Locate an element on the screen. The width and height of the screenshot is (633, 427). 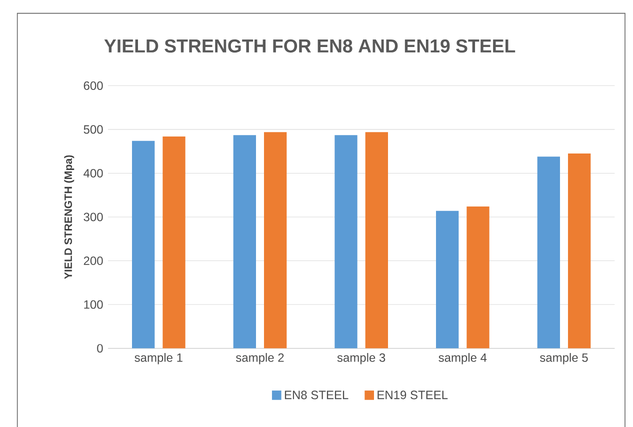
y-tick-label: 0 is located at coordinates (100, 348).